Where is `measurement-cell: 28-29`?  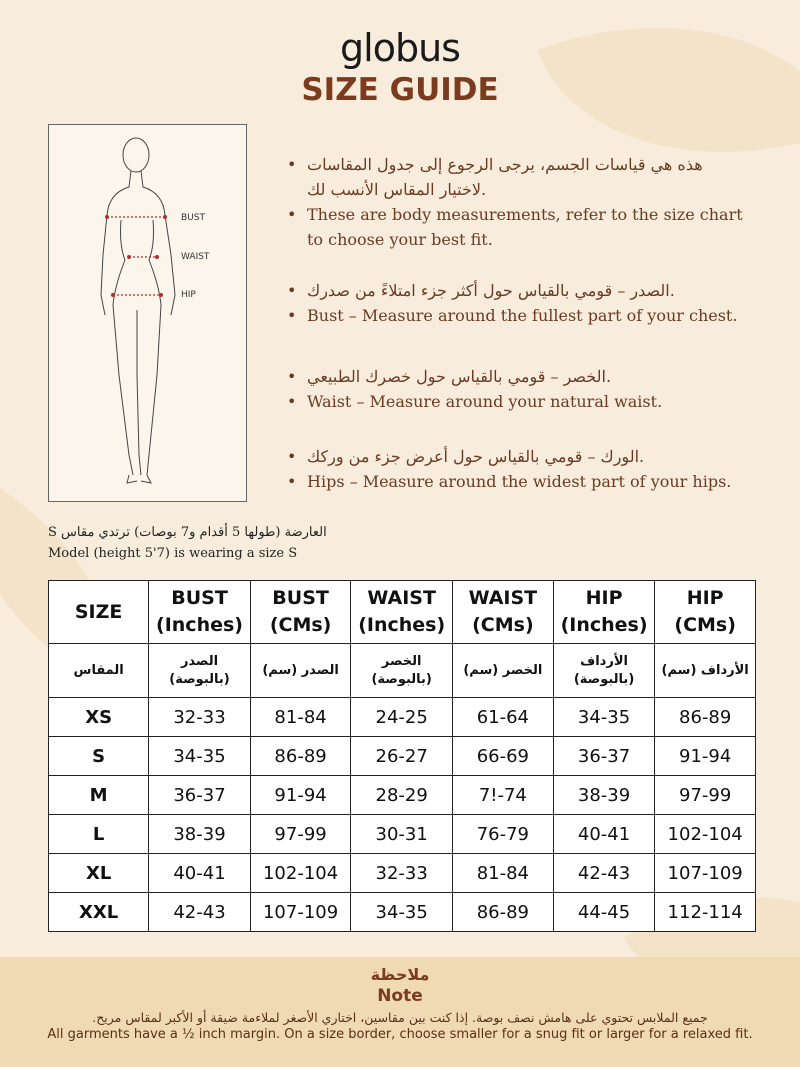
measurement-cell: 28-29 is located at coordinates (401, 795).